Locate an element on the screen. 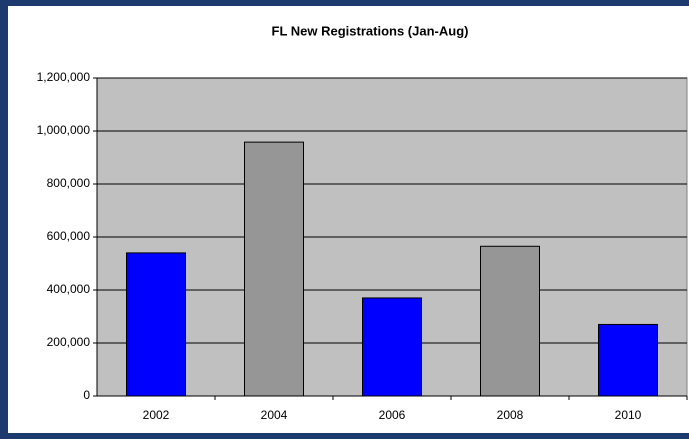 This screenshot has height=439, width=689. y-tick-label: 200,000 is located at coordinates (69, 342).